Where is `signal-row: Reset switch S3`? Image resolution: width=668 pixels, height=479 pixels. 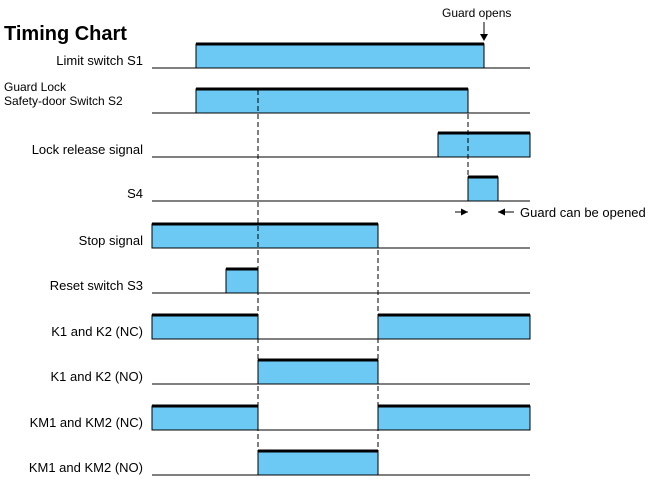
signal-row: Reset switch S3 is located at coordinates (290, 280).